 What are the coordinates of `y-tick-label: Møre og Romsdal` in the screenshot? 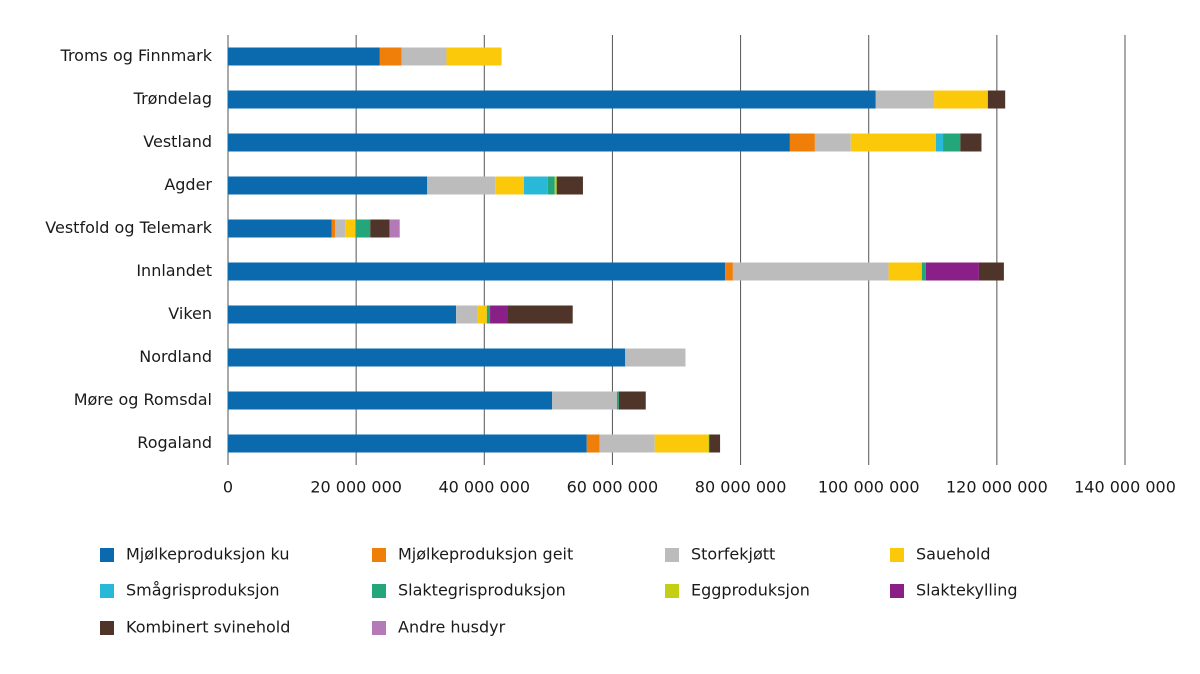 It's located at (143, 399).